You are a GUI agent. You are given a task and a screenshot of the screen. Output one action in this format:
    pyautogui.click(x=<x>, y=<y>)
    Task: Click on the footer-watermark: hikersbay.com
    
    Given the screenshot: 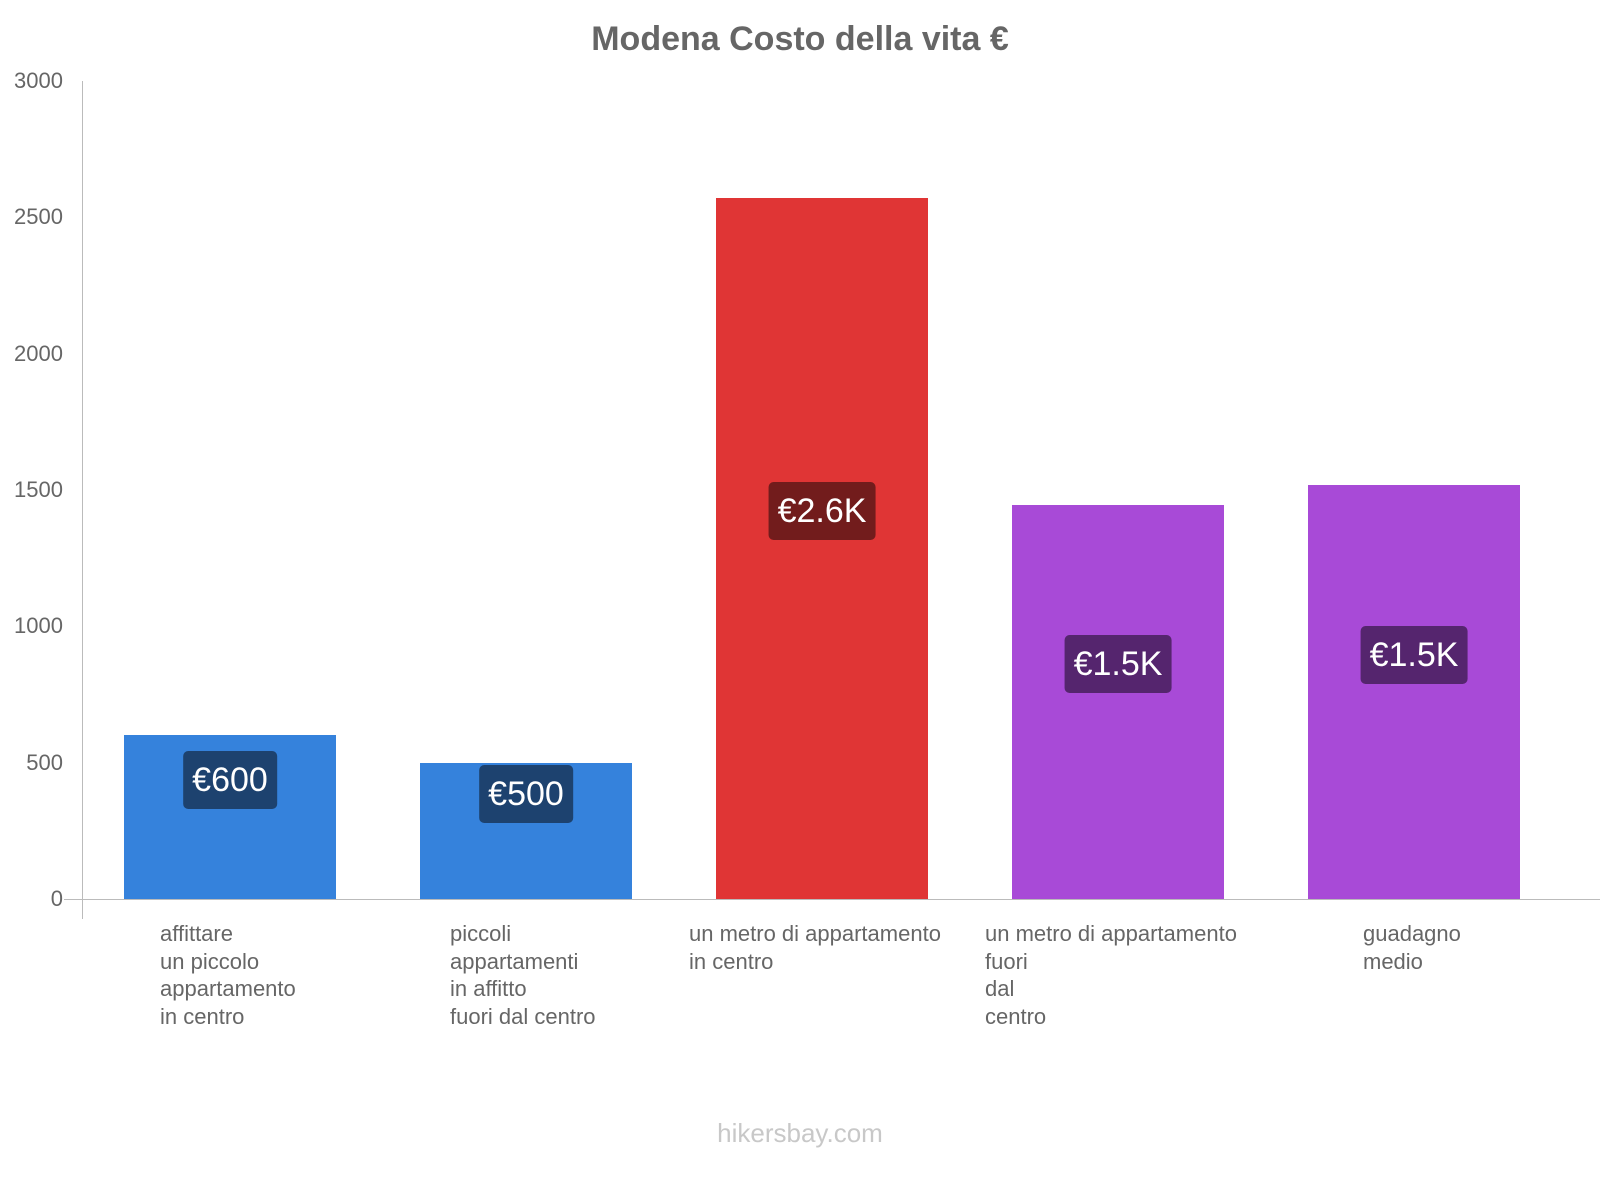 What is the action you would take?
    pyautogui.click(x=800, y=1133)
    